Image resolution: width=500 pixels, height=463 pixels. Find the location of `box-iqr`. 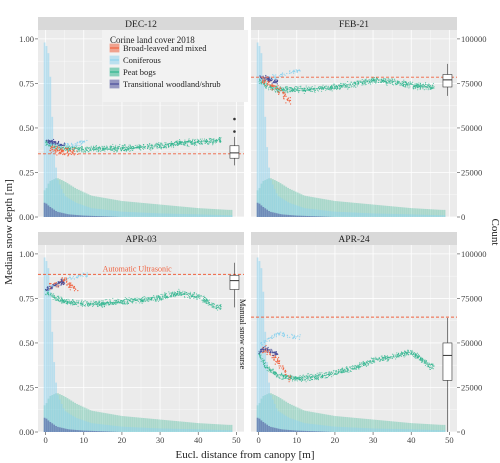

box-iqr is located at coordinates (447, 81).